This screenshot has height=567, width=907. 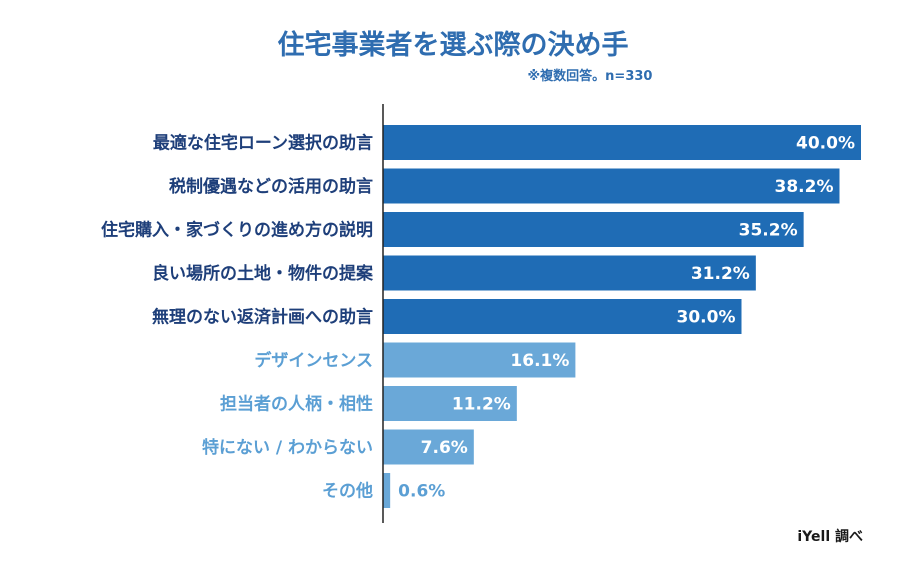 I want to click on category-label-5: 無理のない返済計画への助言, so click(x=262, y=317).